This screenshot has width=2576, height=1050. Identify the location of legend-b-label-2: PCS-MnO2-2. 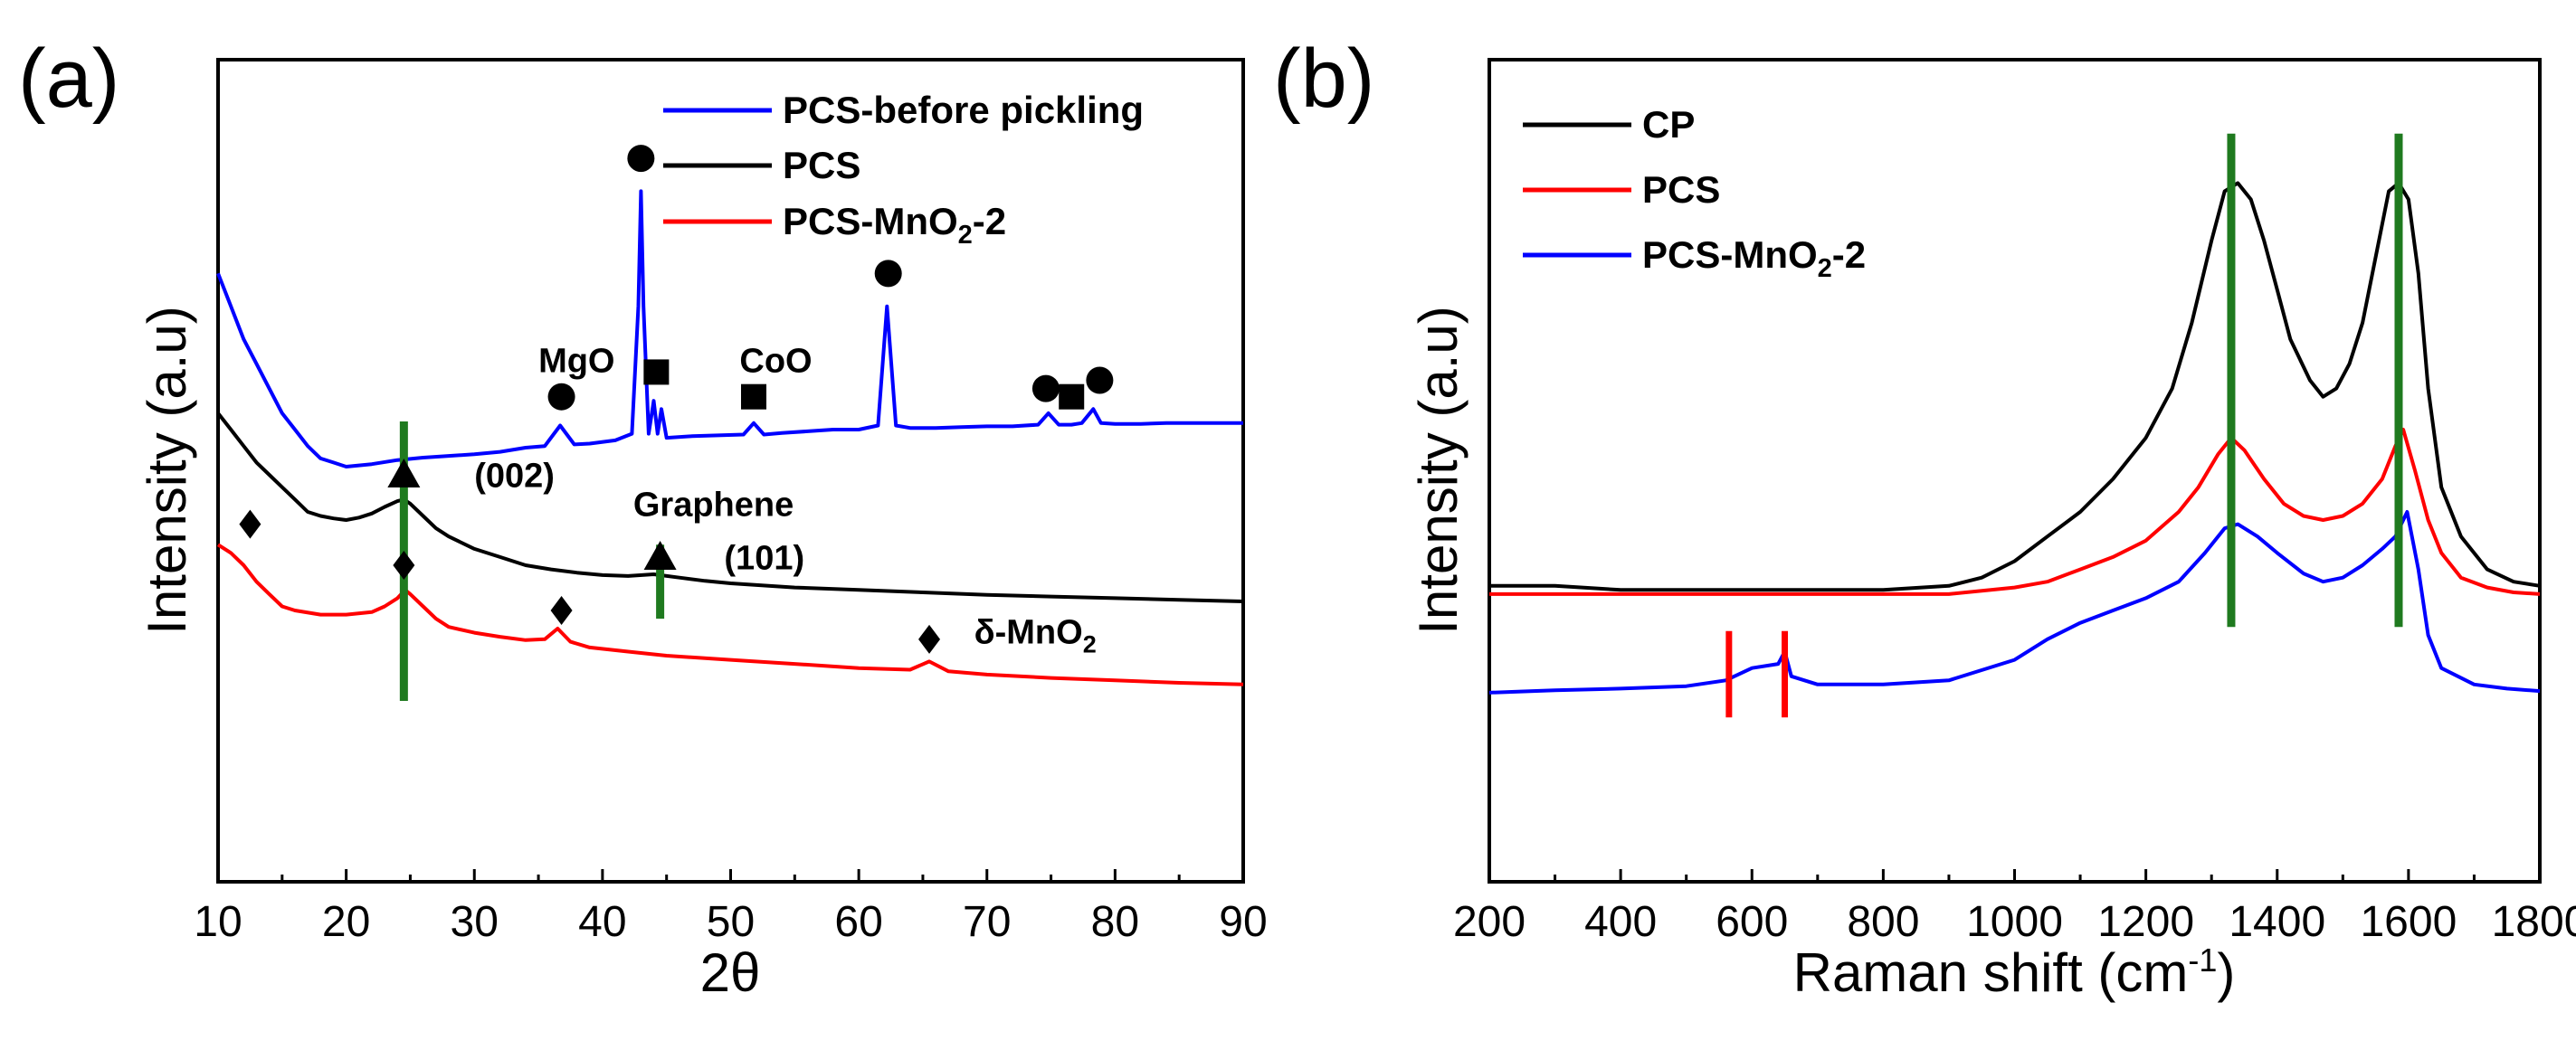
(1754, 258).